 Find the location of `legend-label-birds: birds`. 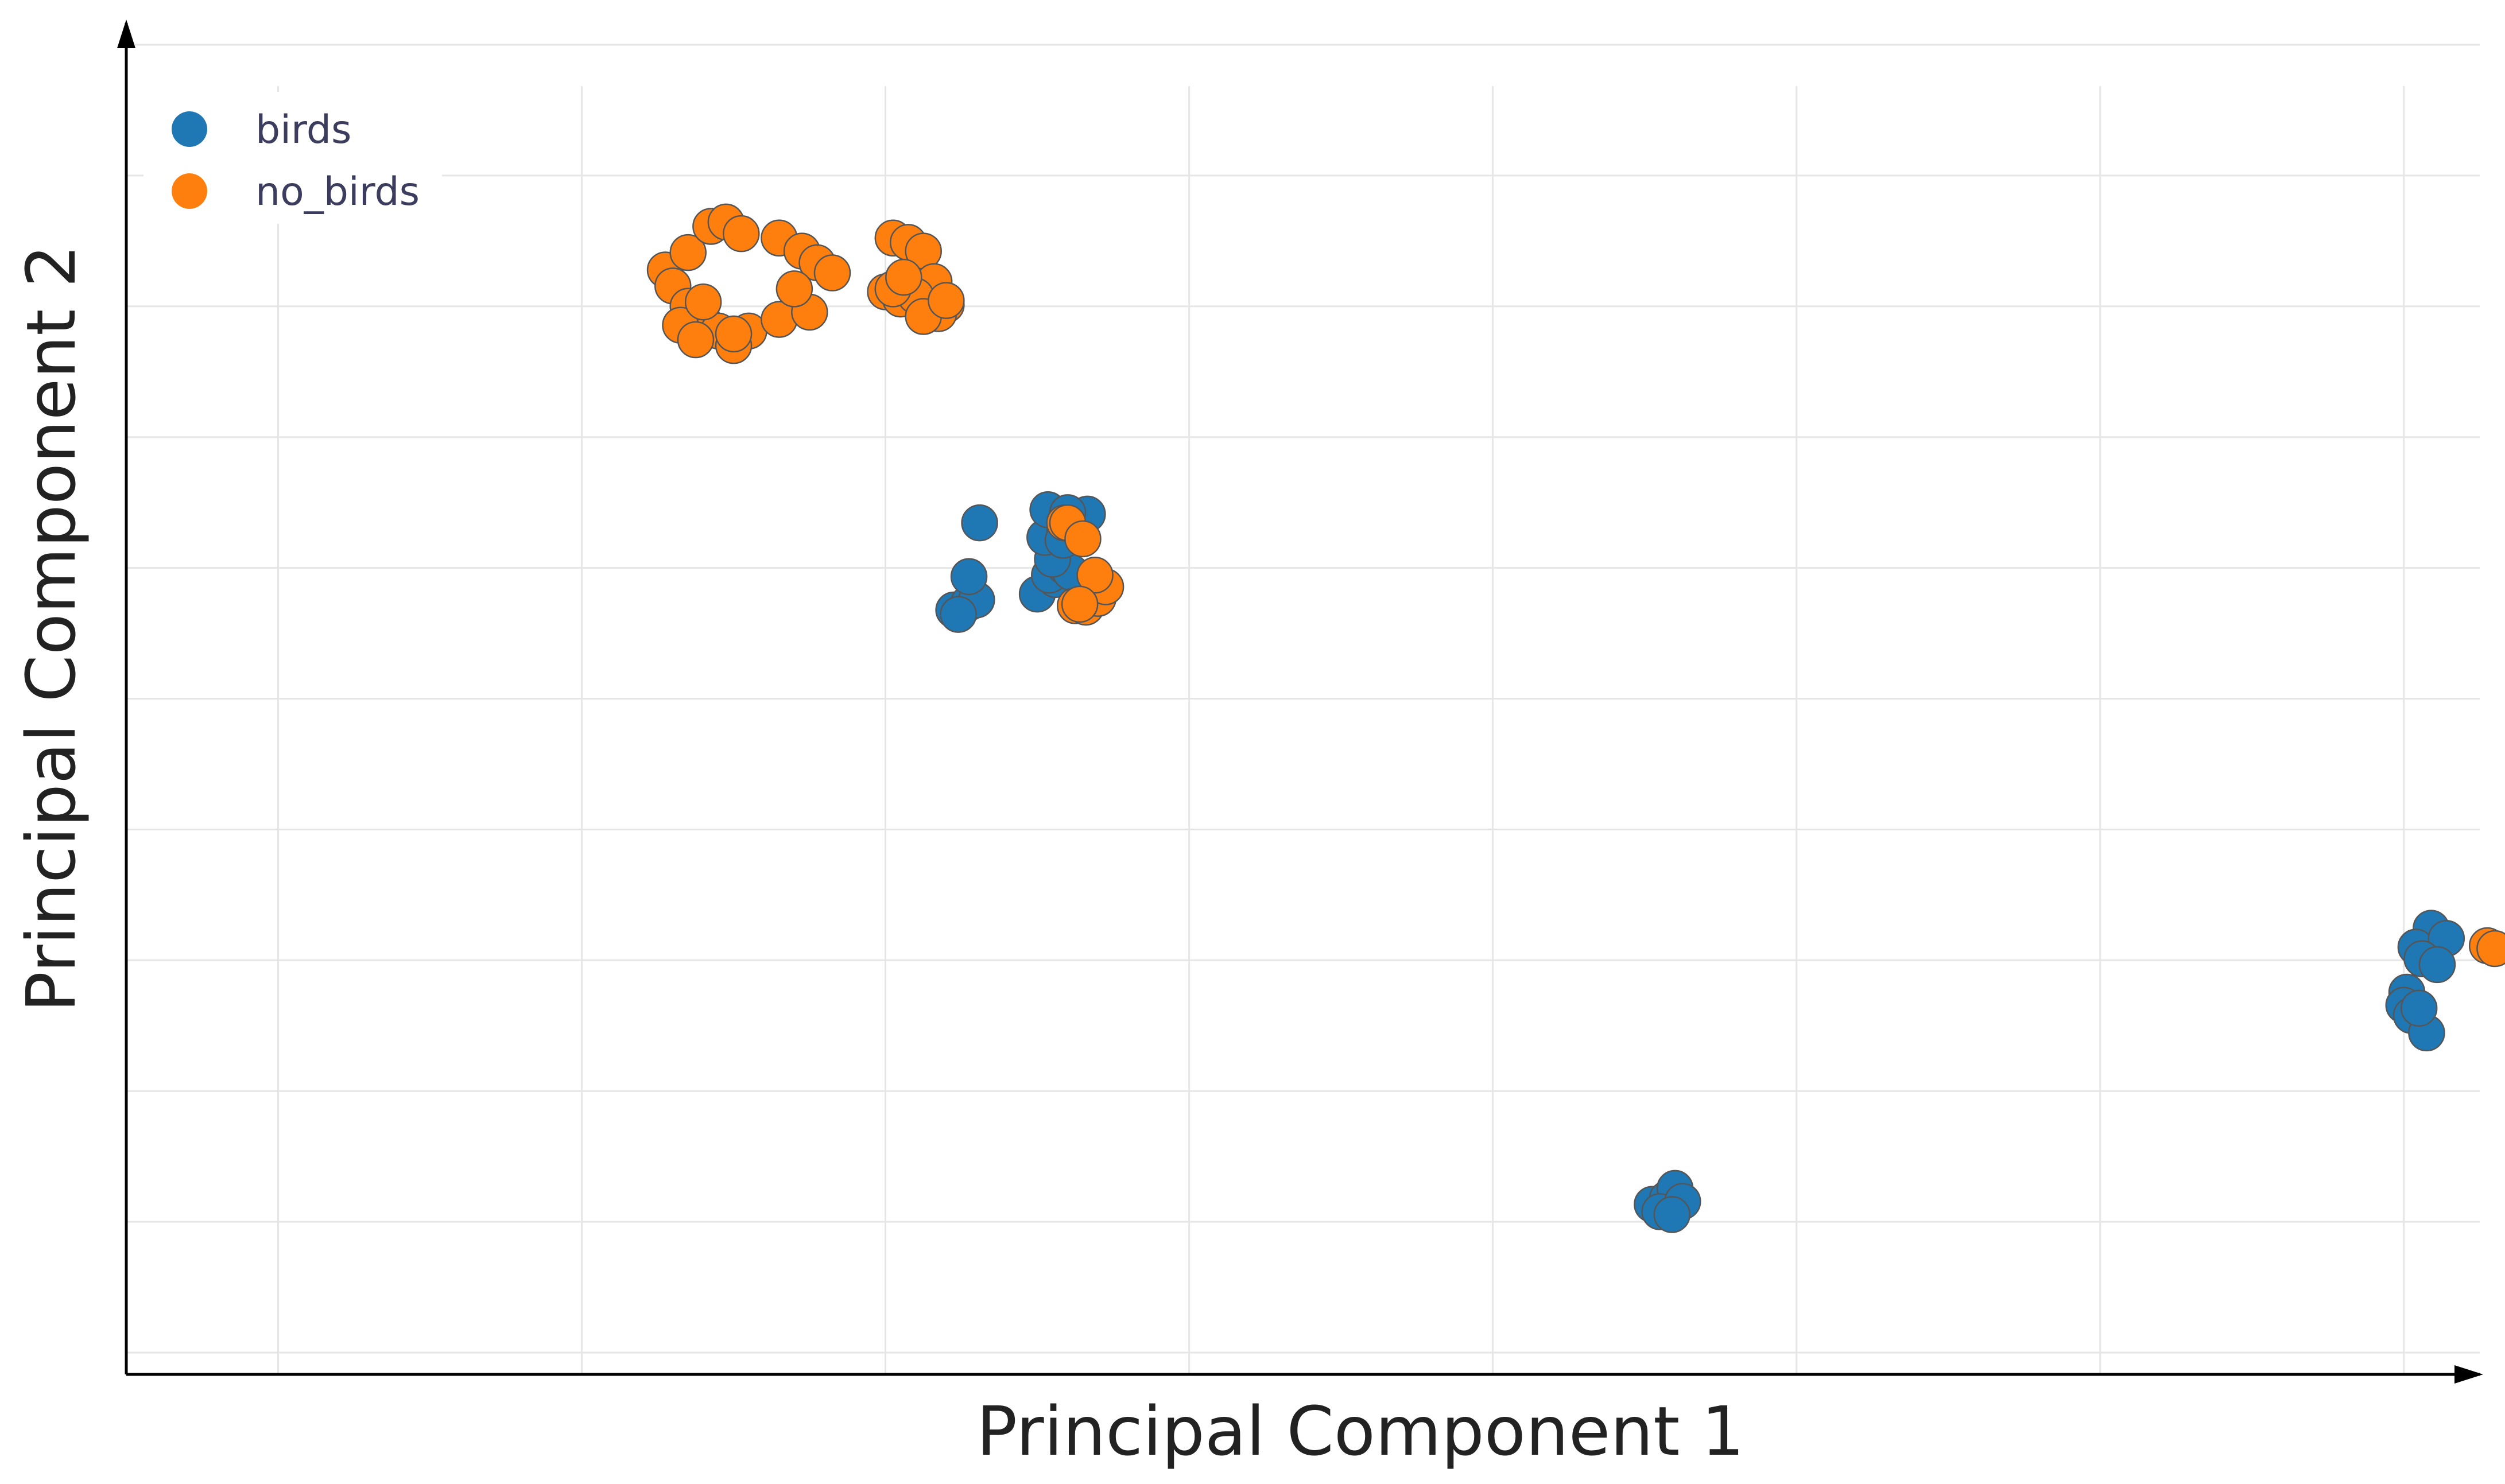

legend-label-birds: birds is located at coordinates (303, 130).